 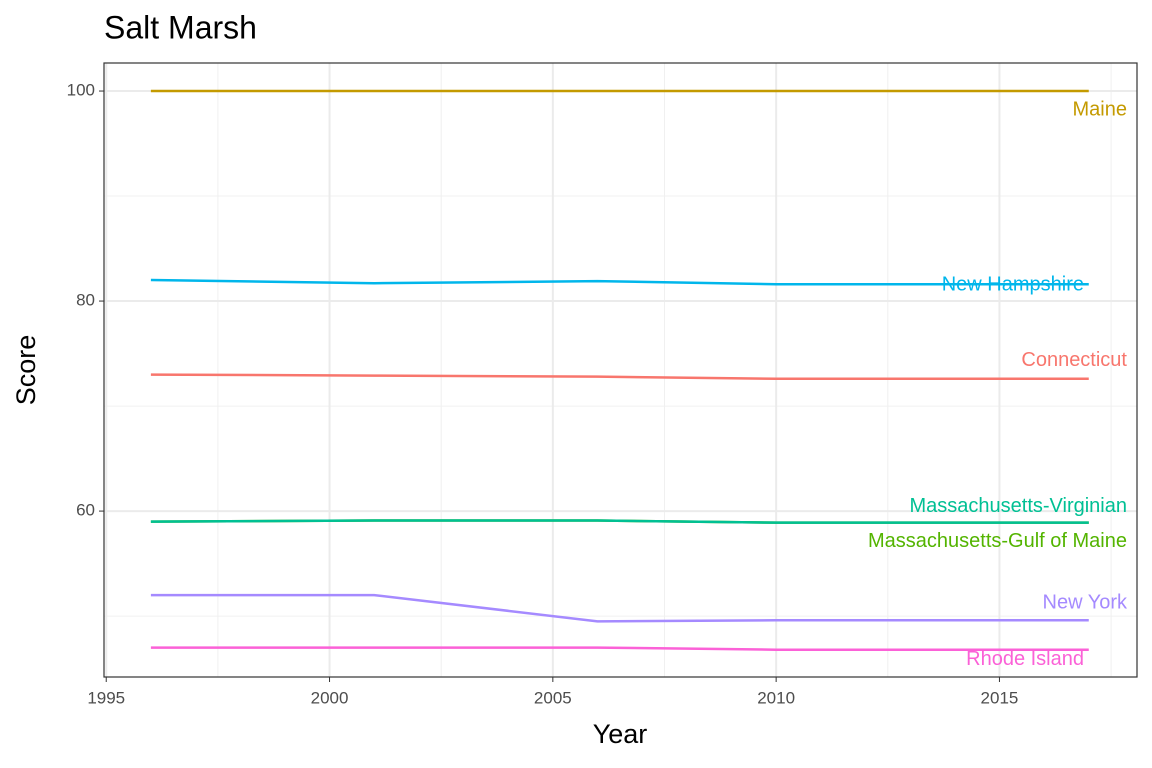 What do you see at coordinates (1000, 697) in the screenshot?
I see `x-tick-label: 2015` at bounding box center [1000, 697].